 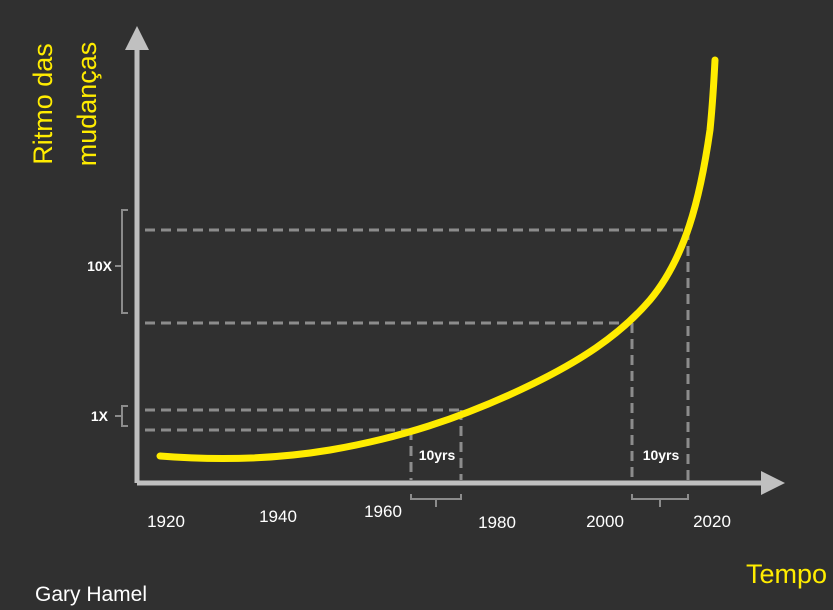 I want to click on y-axis-title-line2: mudanças, so click(x=87, y=104).